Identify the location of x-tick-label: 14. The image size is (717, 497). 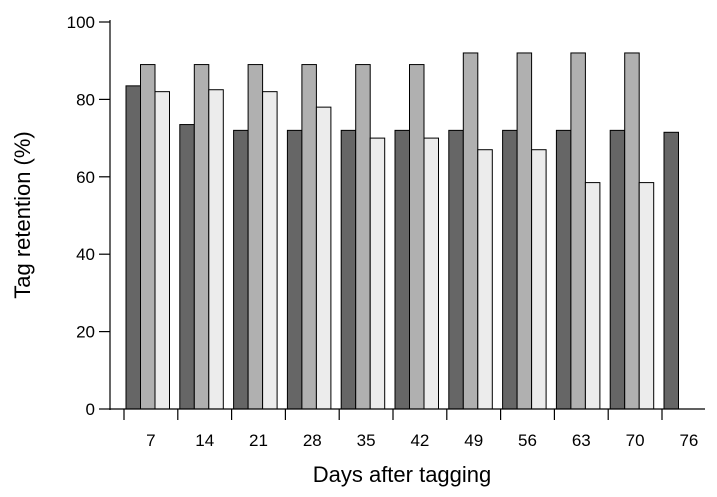
(204, 440).